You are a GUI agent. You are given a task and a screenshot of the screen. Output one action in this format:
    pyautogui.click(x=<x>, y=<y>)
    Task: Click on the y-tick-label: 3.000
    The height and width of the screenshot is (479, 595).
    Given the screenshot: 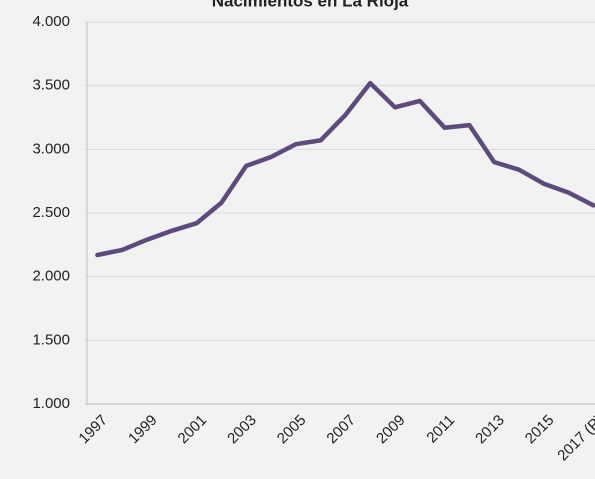 What is the action you would take?
    pyautogui.click(x=51, y=148)
    